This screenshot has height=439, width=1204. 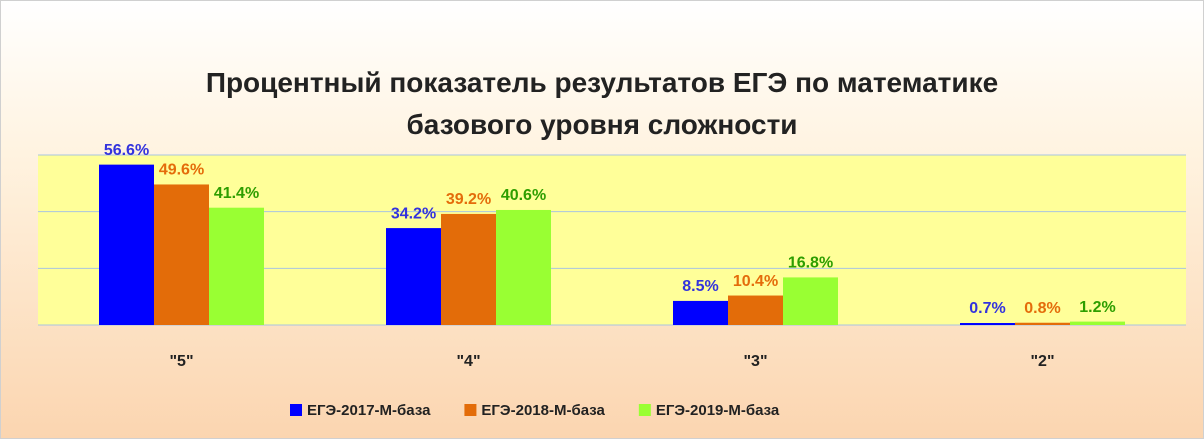 I want to click on value-label: 49.6%, so click(x=181, y=170).